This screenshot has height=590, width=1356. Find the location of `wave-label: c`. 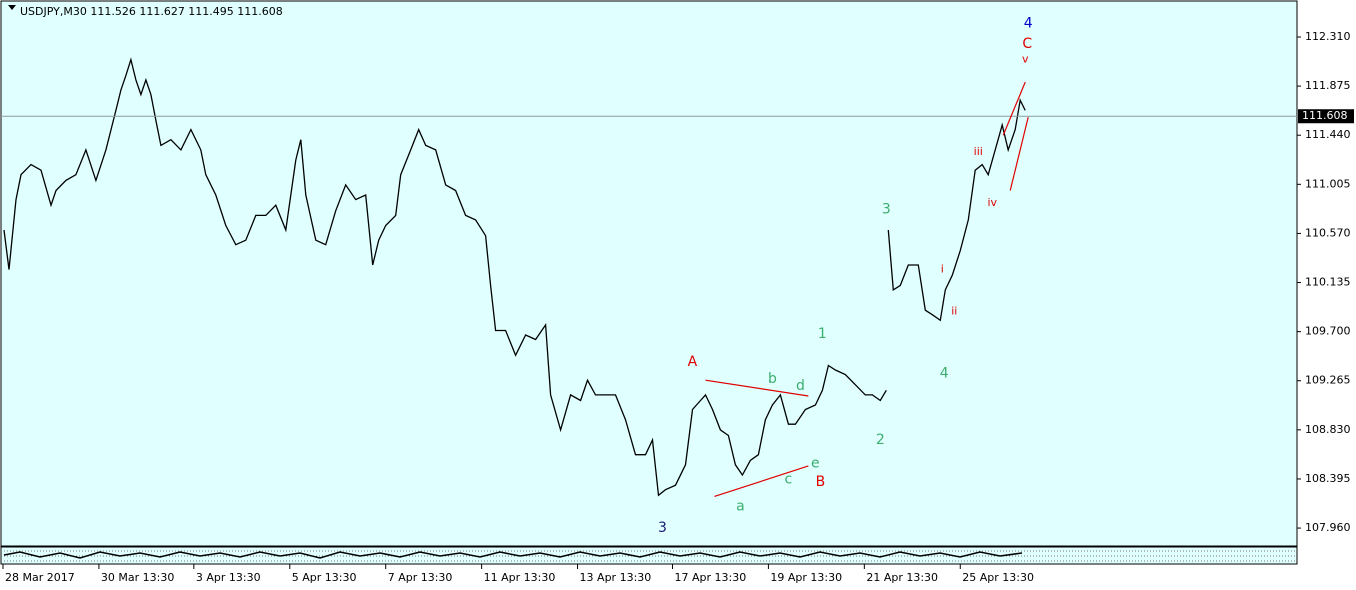

wave-label: c is located at coordinates (789, 480).